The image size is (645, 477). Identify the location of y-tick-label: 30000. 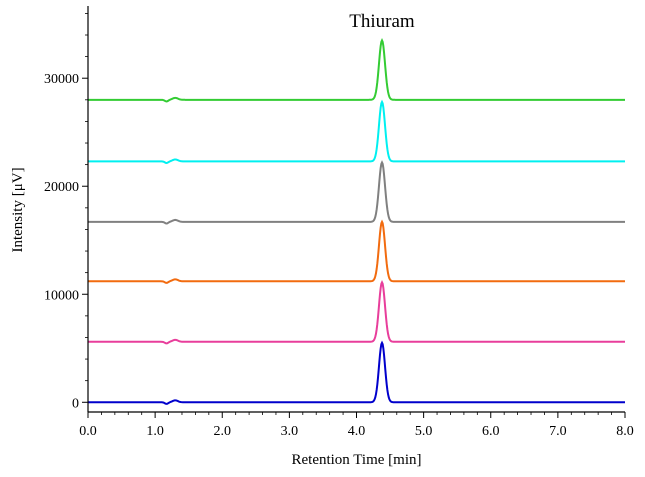
(61, 79).